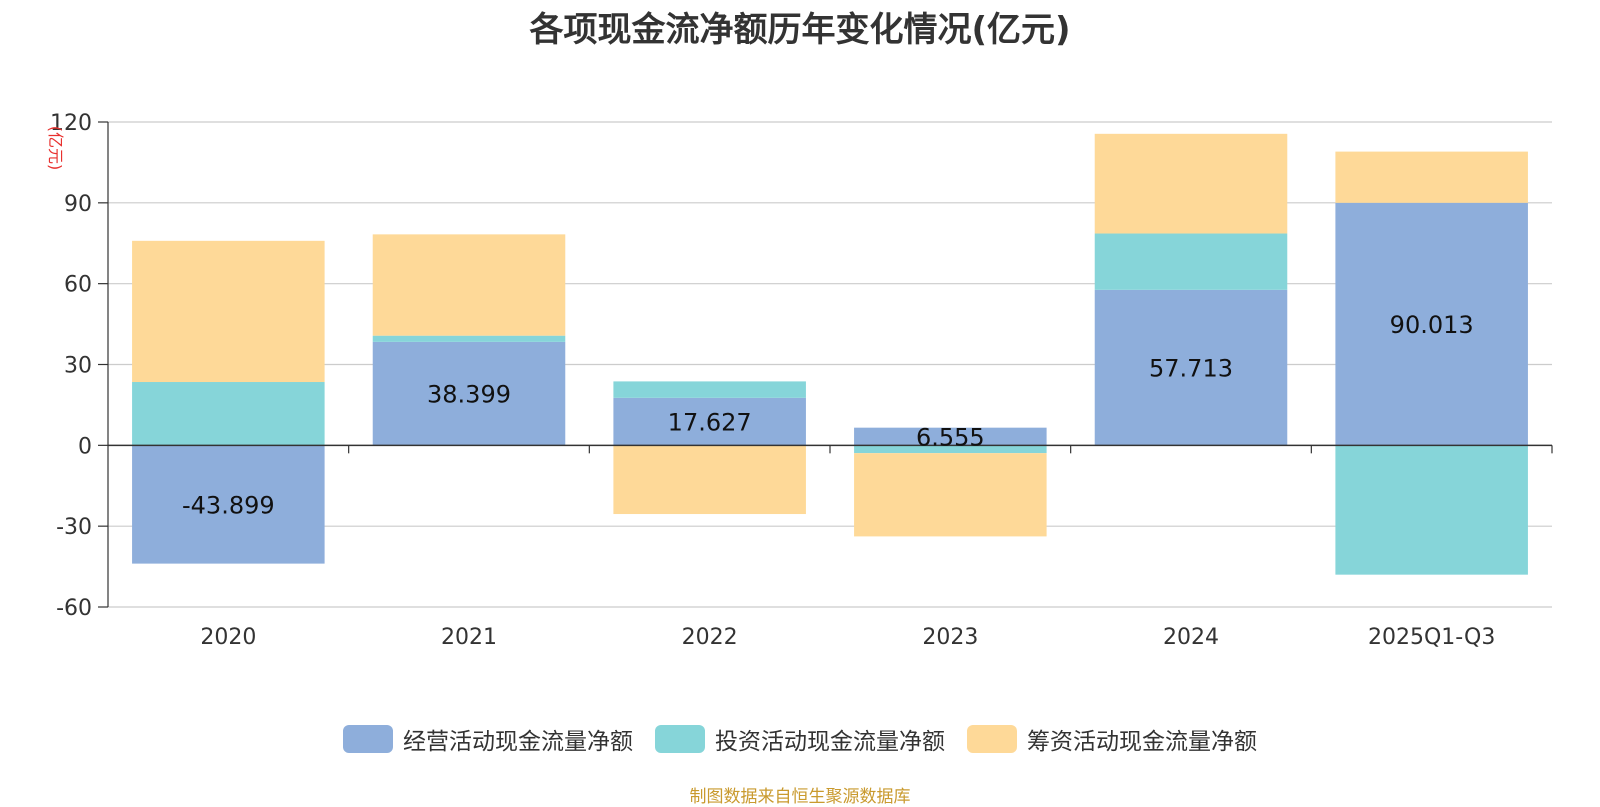 The image size is (1600, 807). I want to click on x-category-label: 2023, so click(950, 637).